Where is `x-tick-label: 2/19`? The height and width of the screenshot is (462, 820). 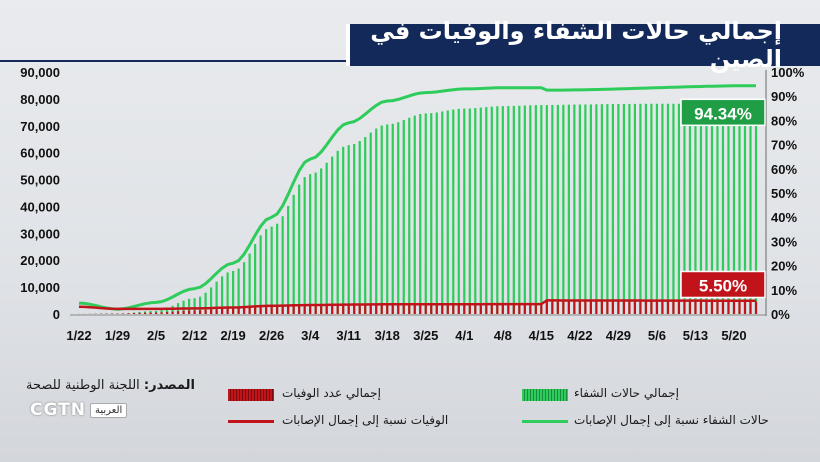 x-tick-label: 2/19 is located at coordinates (232, 335).